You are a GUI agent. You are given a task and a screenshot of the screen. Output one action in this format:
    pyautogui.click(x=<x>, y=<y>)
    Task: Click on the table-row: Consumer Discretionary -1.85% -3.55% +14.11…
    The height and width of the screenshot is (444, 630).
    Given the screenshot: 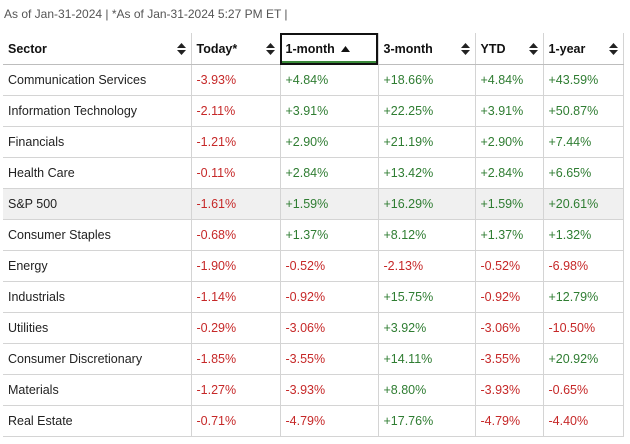 What is the action you would take?
    pyautogui.click(x=313, y=359)
    